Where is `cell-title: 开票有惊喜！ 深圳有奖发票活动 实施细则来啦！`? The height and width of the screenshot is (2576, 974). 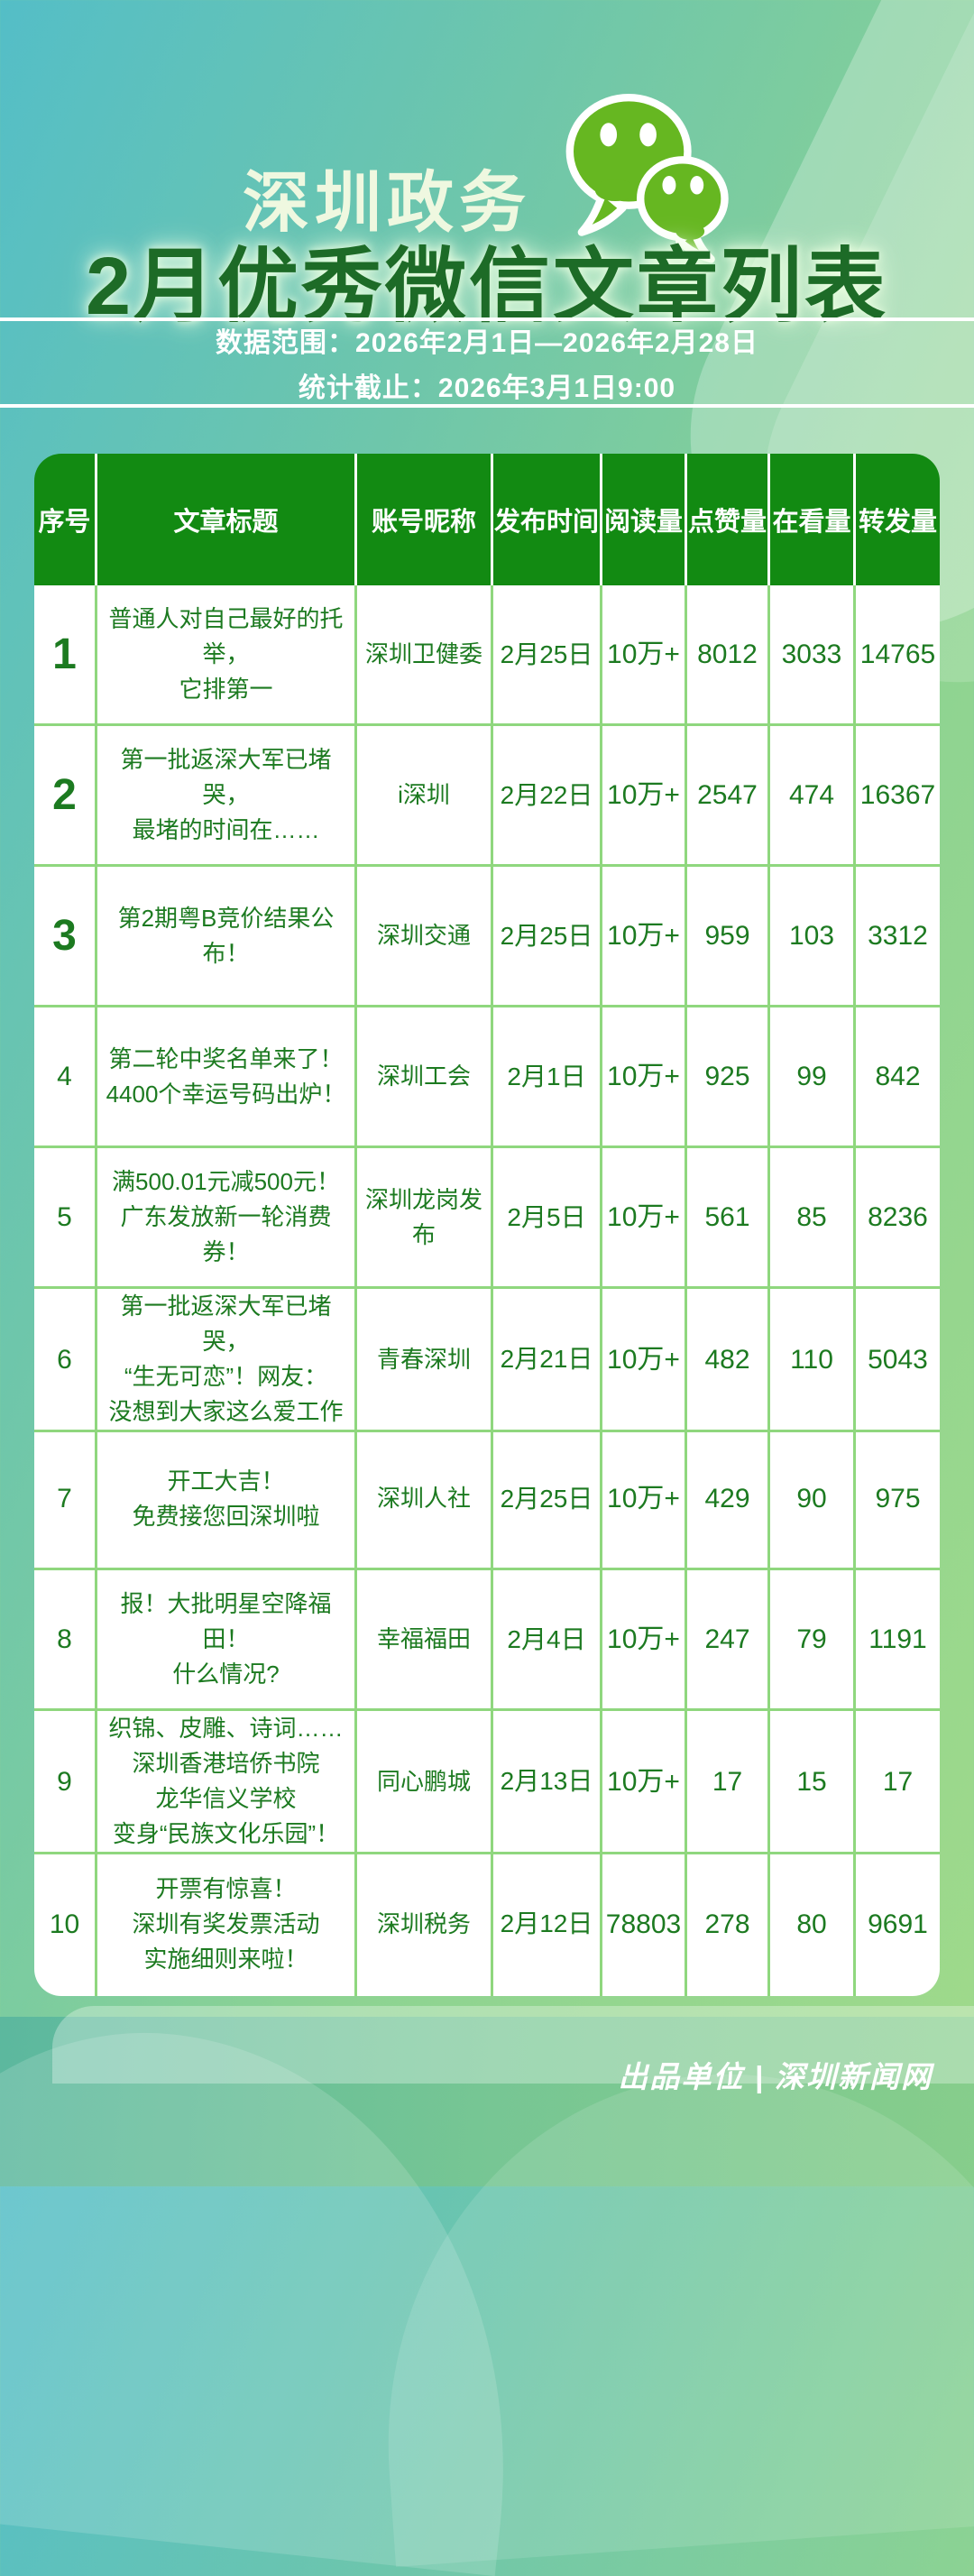
cell-title: 开票有惊喜！ 深圳有奖发票活动 实施细则来啦！ is located at coordinates (227, 1924).